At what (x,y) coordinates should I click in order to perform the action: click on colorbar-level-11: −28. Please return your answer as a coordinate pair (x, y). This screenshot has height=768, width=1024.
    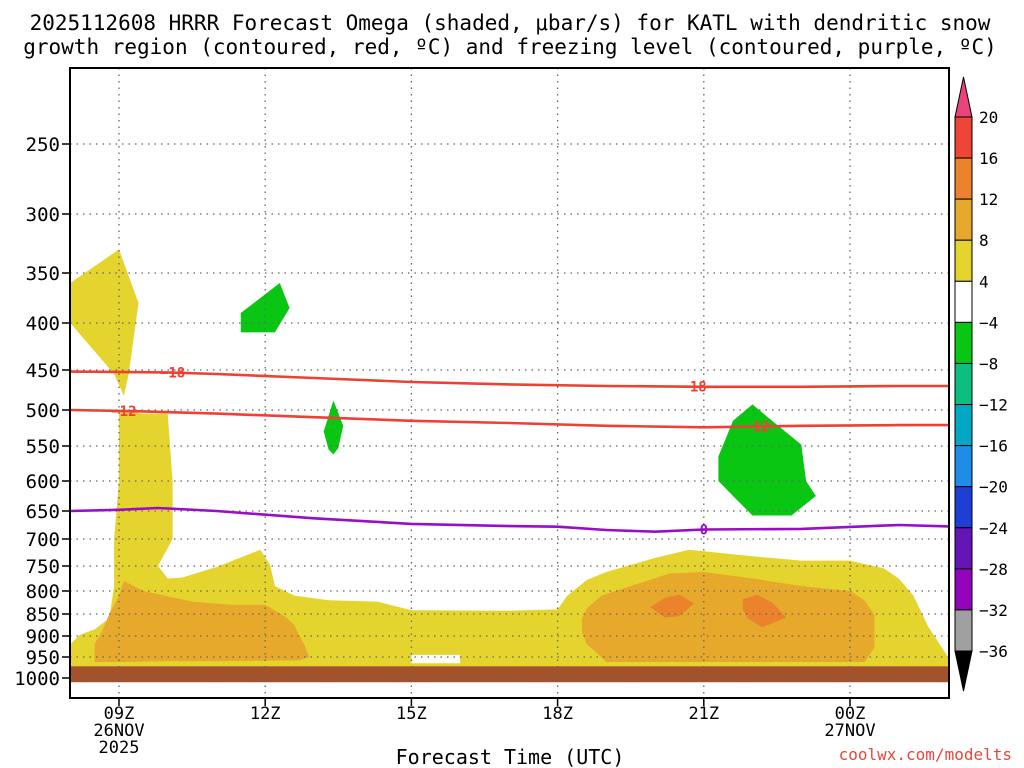
    Looking at the image, I should click on (993, 569).